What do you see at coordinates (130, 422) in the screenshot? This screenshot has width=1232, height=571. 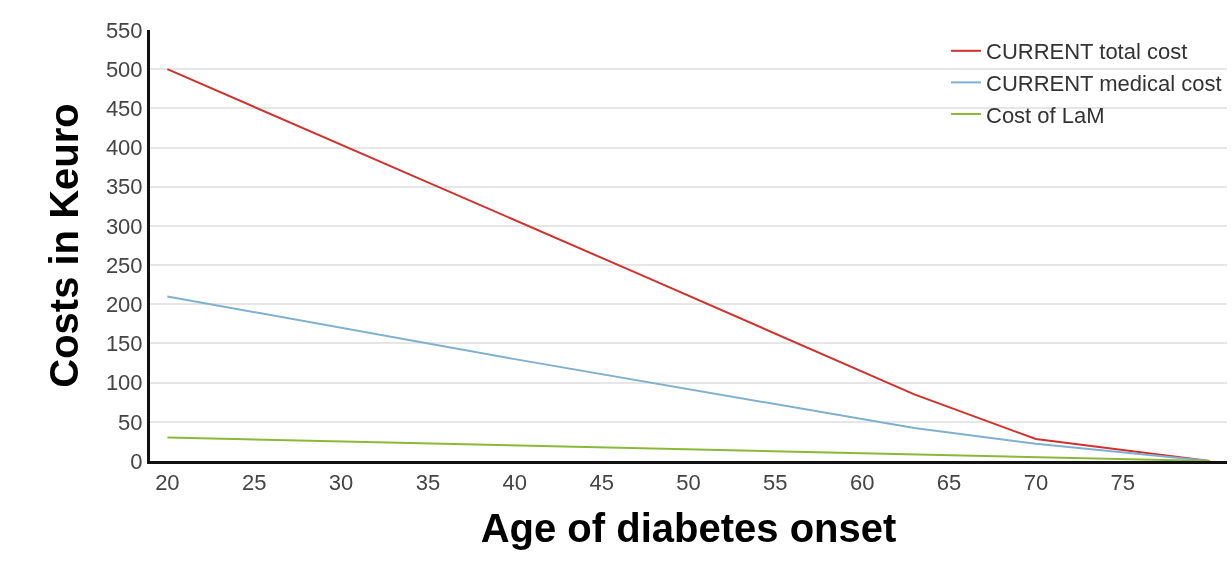 I see `y-tick-label: 50` at bounding box center [130, 422].